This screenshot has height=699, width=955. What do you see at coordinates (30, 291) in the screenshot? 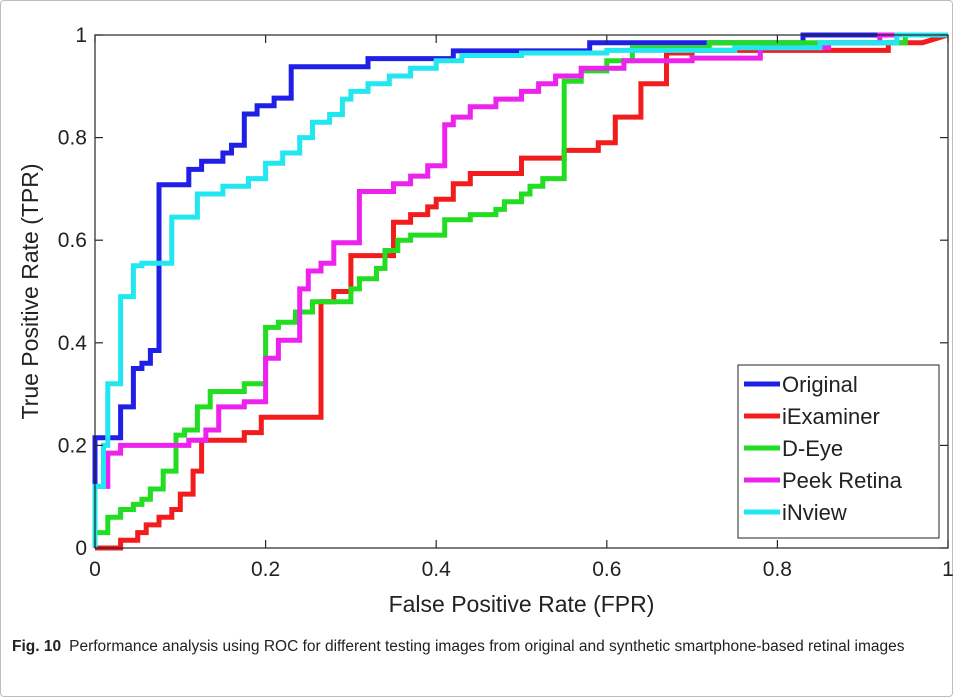
I see `y-axis-title: True Positive Rate (TPR)` at bounding box center [30, 291].